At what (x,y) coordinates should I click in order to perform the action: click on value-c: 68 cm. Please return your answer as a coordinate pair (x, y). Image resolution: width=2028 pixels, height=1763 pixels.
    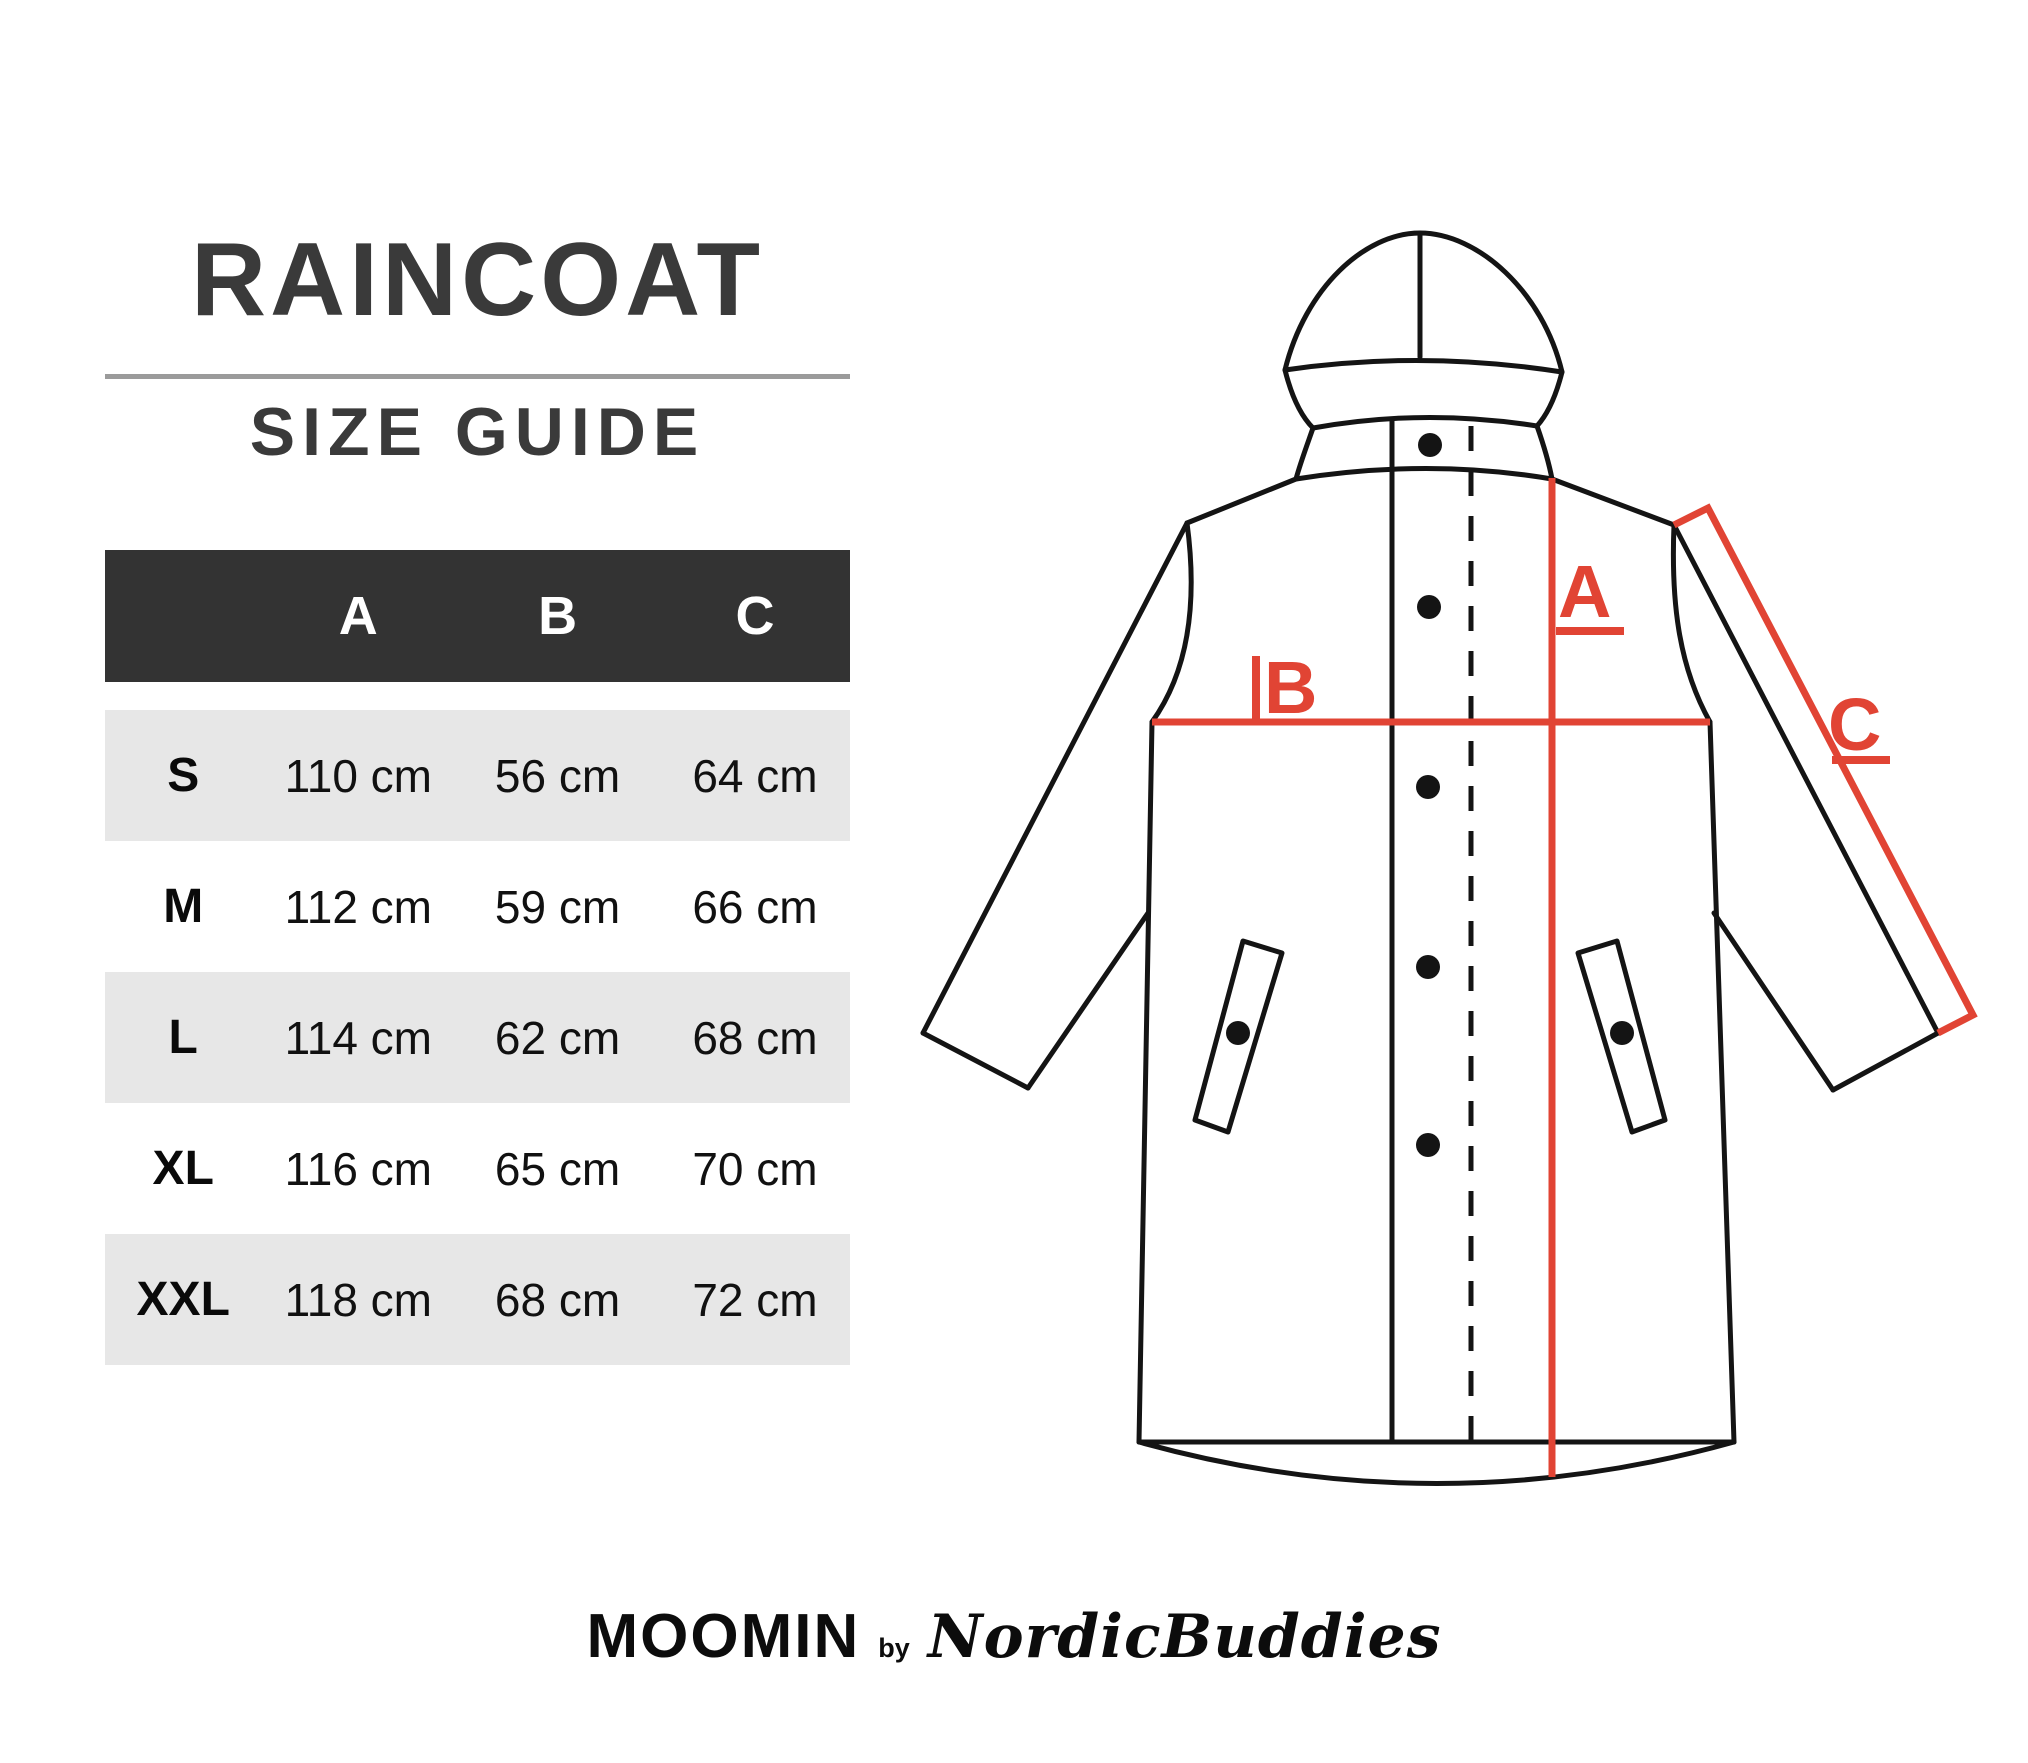
    Looking at the image, I should click on (755, 1037).